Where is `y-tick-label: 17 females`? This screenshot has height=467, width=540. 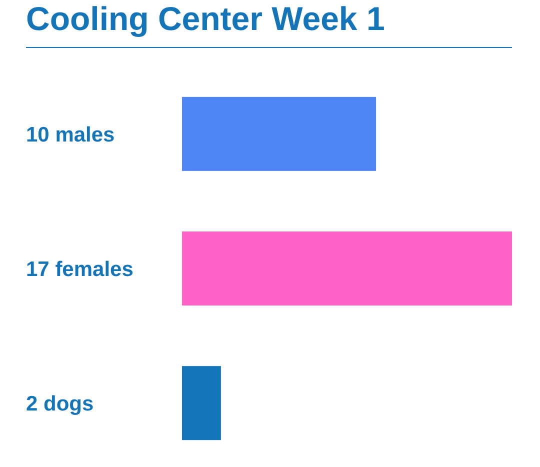 y-tick-label: 17 females is located at coordinates (80, 269).